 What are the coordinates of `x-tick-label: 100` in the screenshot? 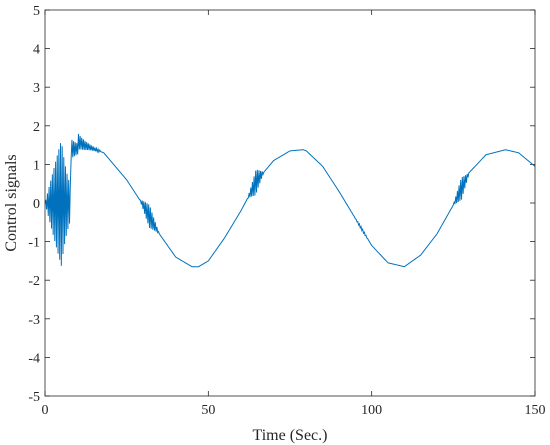 It's located at (371, 410).